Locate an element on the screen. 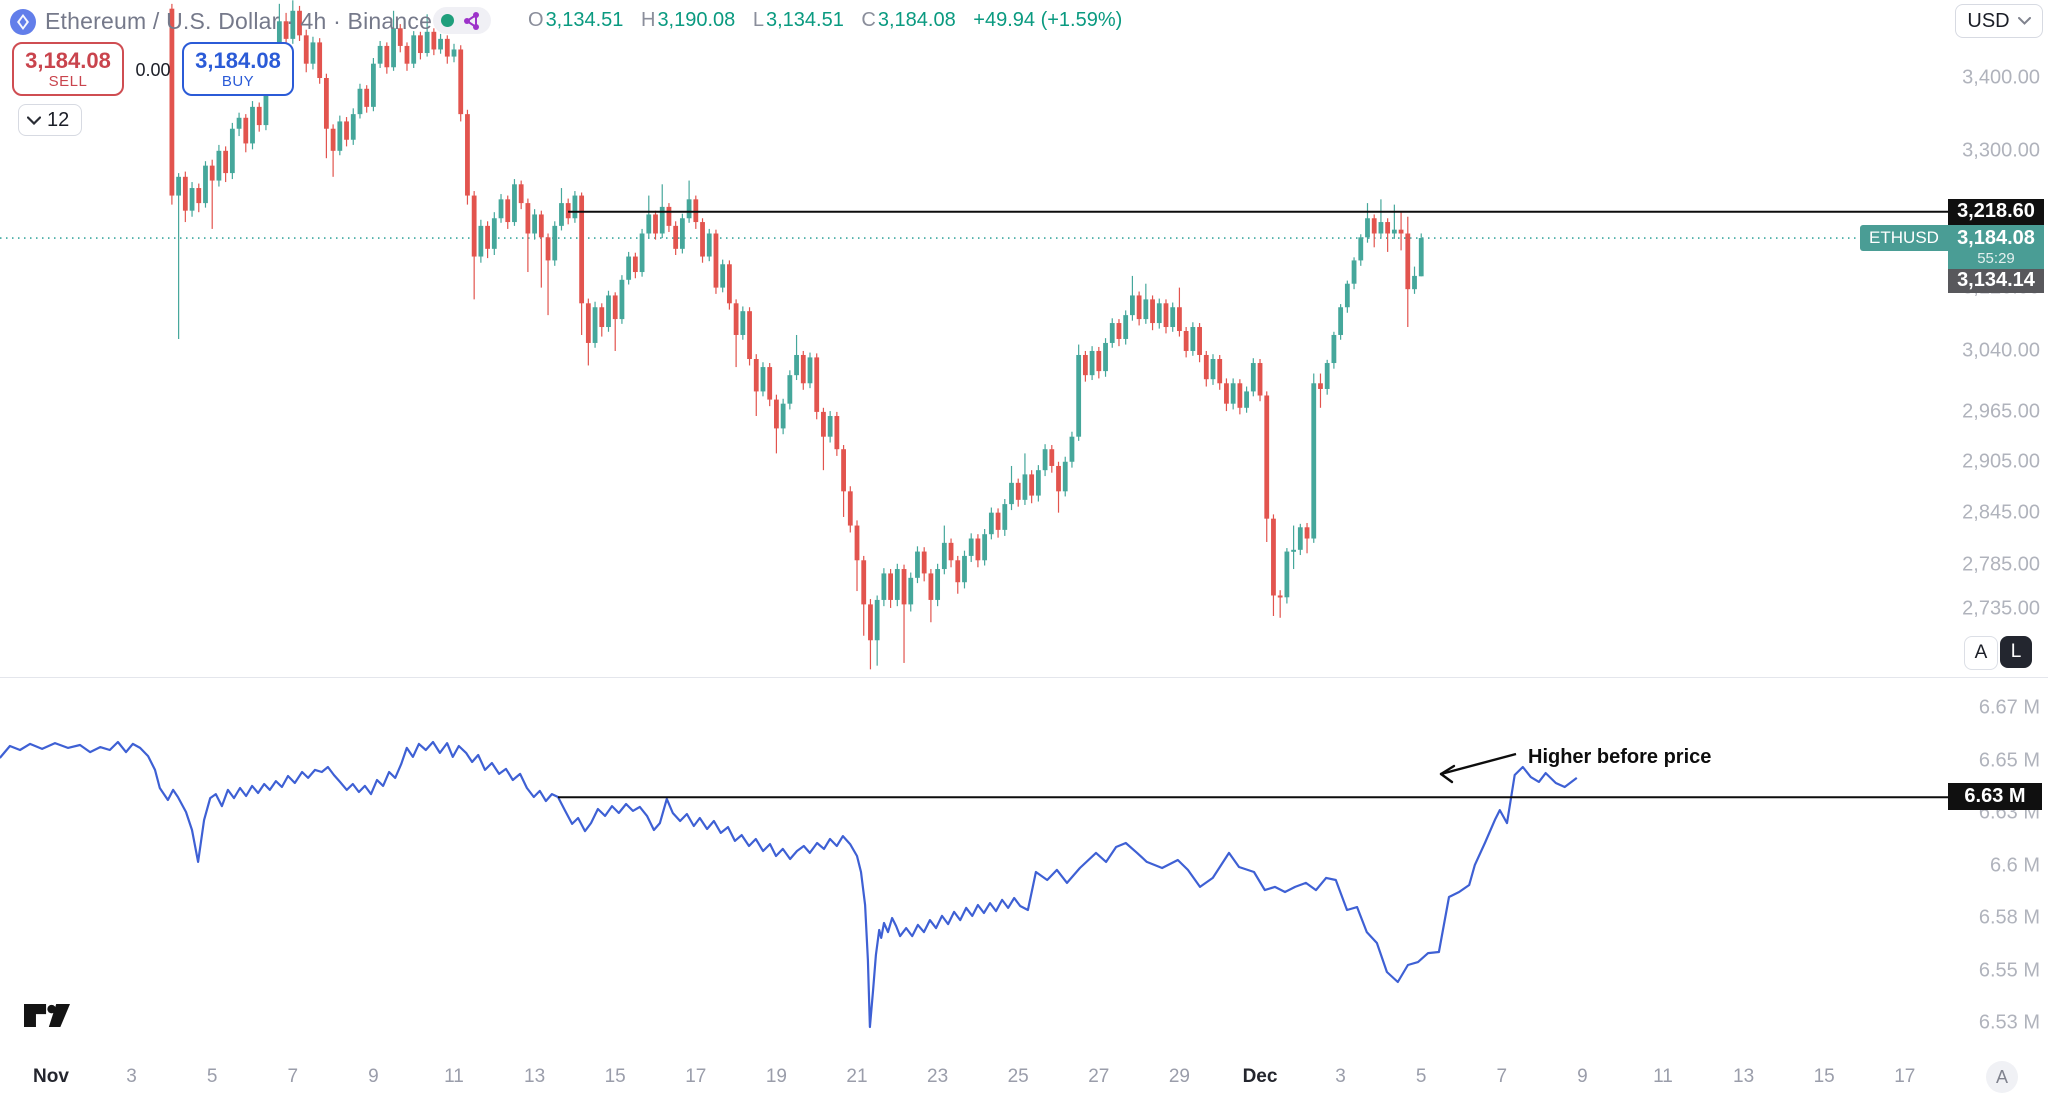 This screenshot has height=1097, width=2048. currency-label: USD is located at coordinates (1988, 20).